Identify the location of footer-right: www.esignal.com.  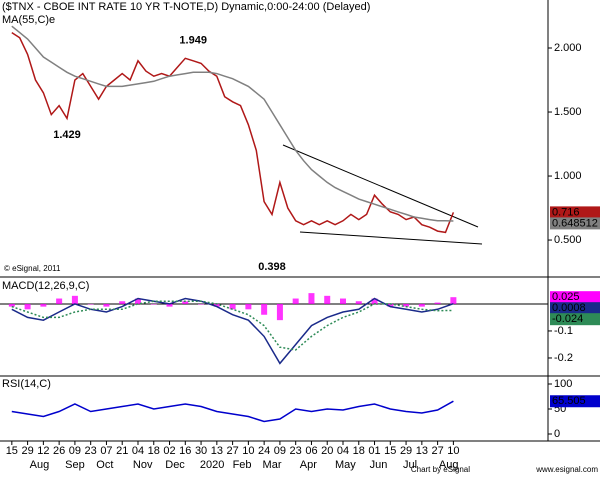
(566, 469).